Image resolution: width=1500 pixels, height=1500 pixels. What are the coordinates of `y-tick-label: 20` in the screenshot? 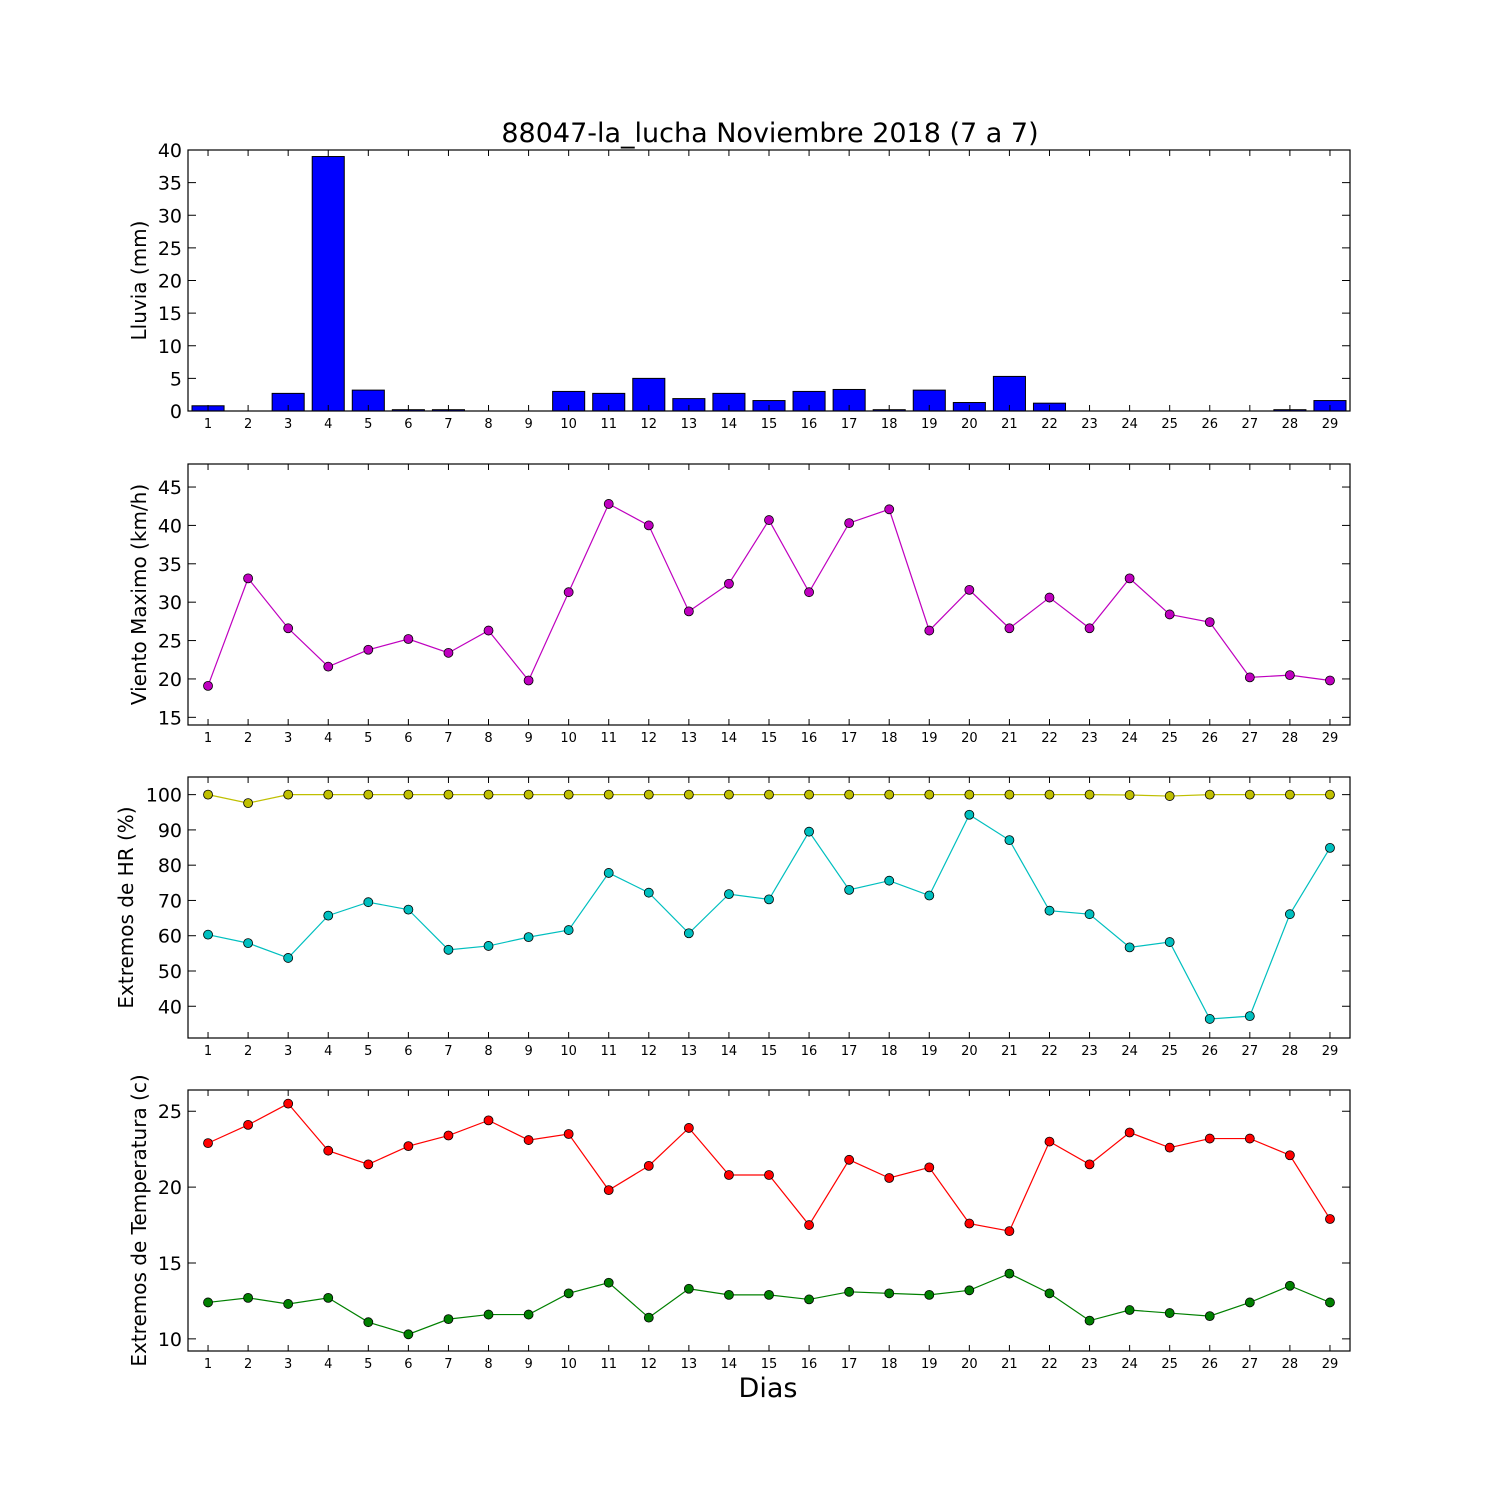 It's located at (170, 282).